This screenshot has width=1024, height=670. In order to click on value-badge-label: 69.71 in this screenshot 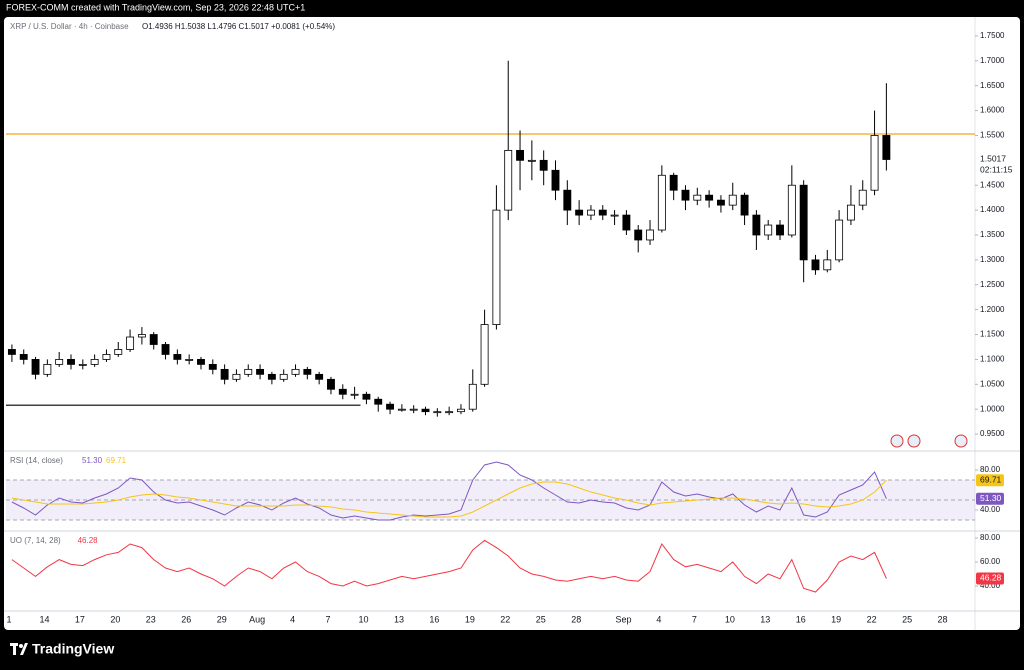, I will do `click(991, 480)`.